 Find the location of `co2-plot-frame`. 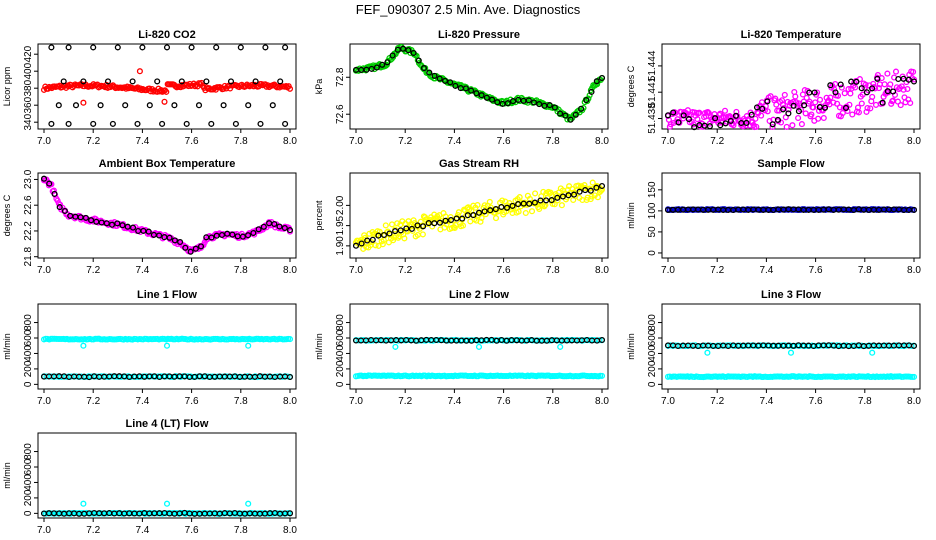

co2-plot-frame is located at coordinates (167, 86).